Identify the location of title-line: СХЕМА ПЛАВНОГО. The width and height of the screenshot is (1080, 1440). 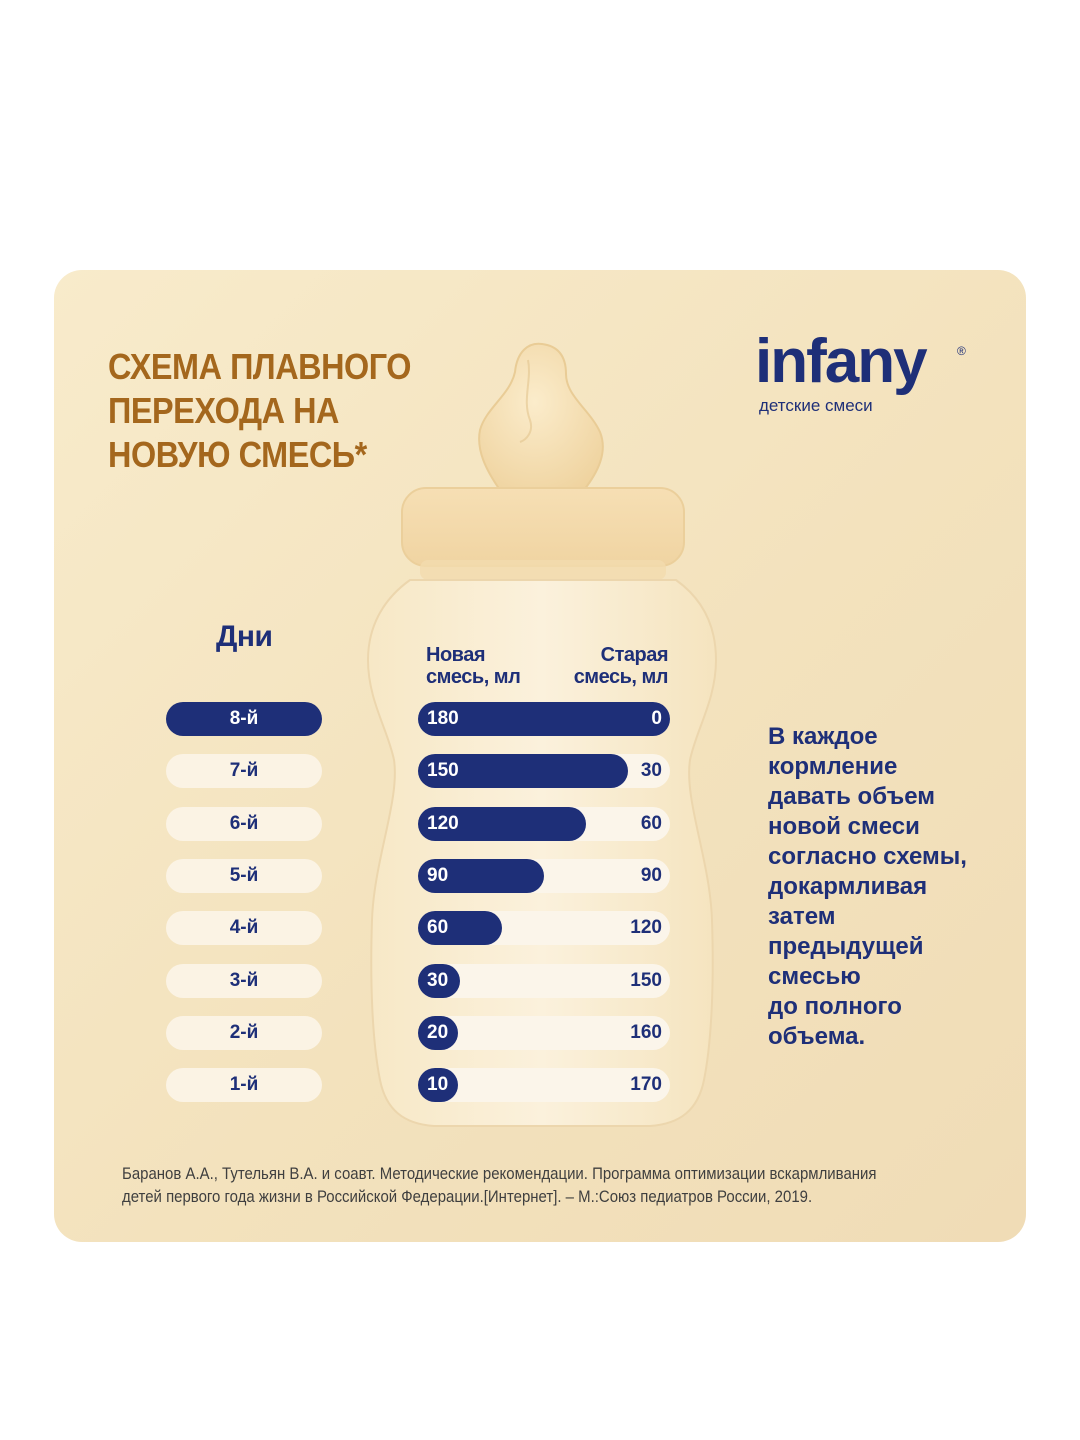
(260, 366).